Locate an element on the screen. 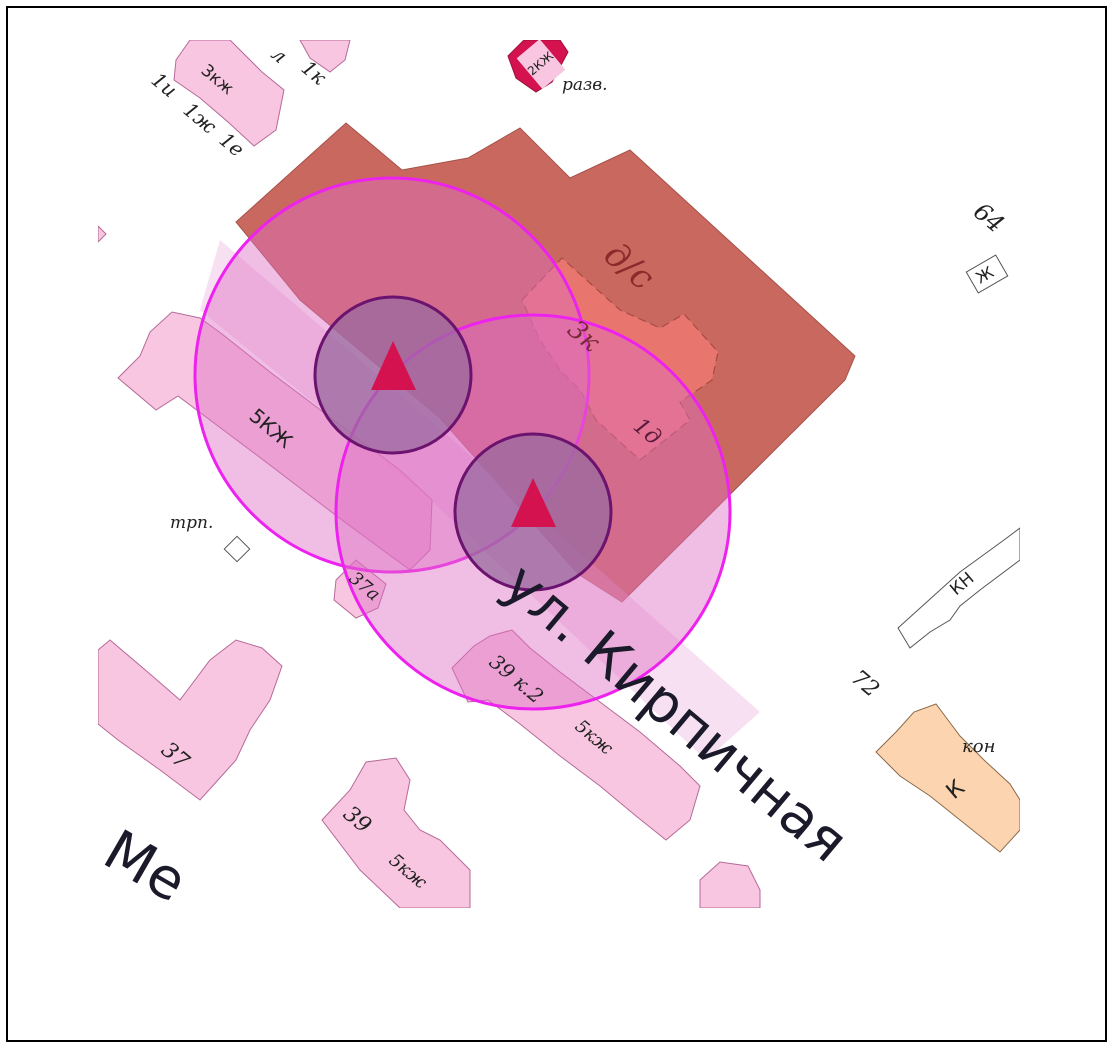 Image resolution: width=1113 pixels, height=1048 pixels. label-1l: л is located at coordinates (279, 54).